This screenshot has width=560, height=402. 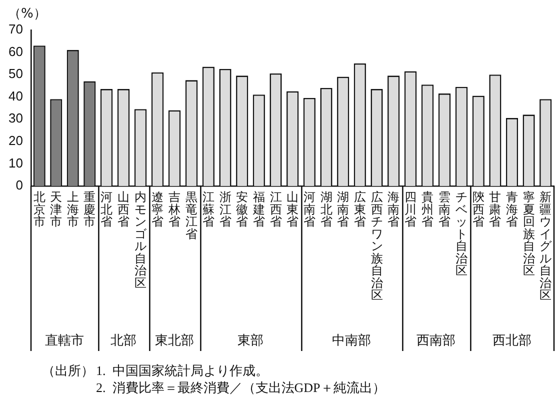 What do you see at coordinates (251, 340) in the screenshot?
I see `x-axis-title: 東部` at bounding box center [251, 340].